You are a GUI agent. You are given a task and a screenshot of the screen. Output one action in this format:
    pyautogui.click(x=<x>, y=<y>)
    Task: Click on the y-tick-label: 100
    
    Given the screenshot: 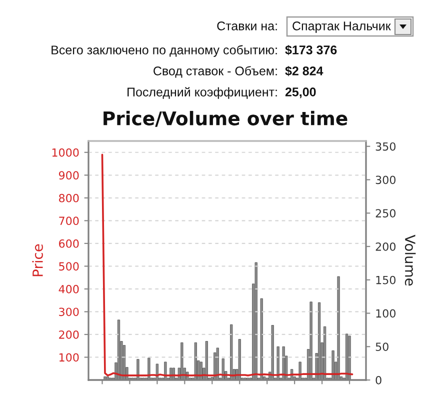 What is the action you would take?
    pyautogui.click(x=69, y=357)
    